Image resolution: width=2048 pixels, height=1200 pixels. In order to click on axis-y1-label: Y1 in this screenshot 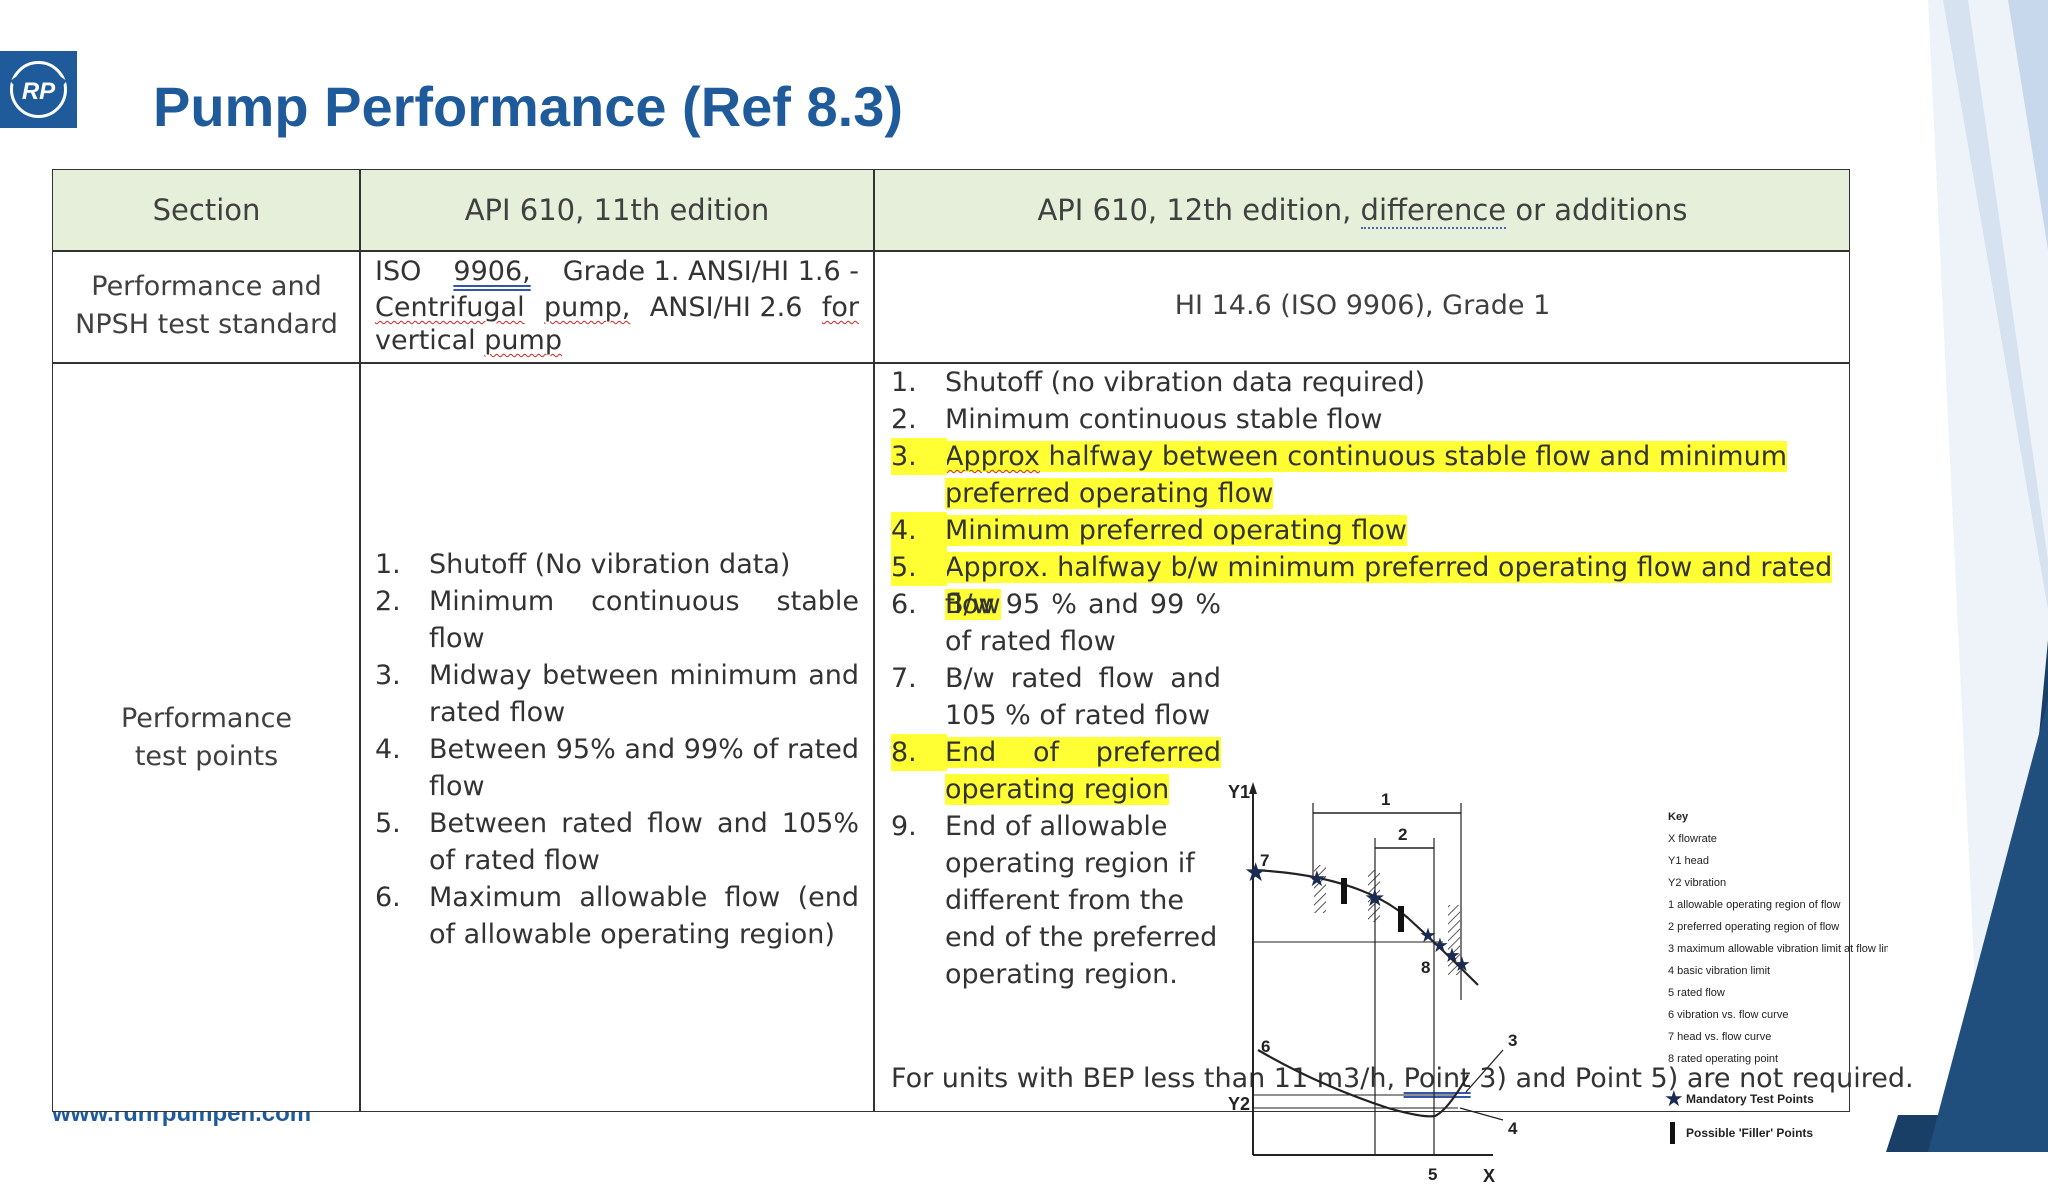, I will do `click(1239, 792)`.